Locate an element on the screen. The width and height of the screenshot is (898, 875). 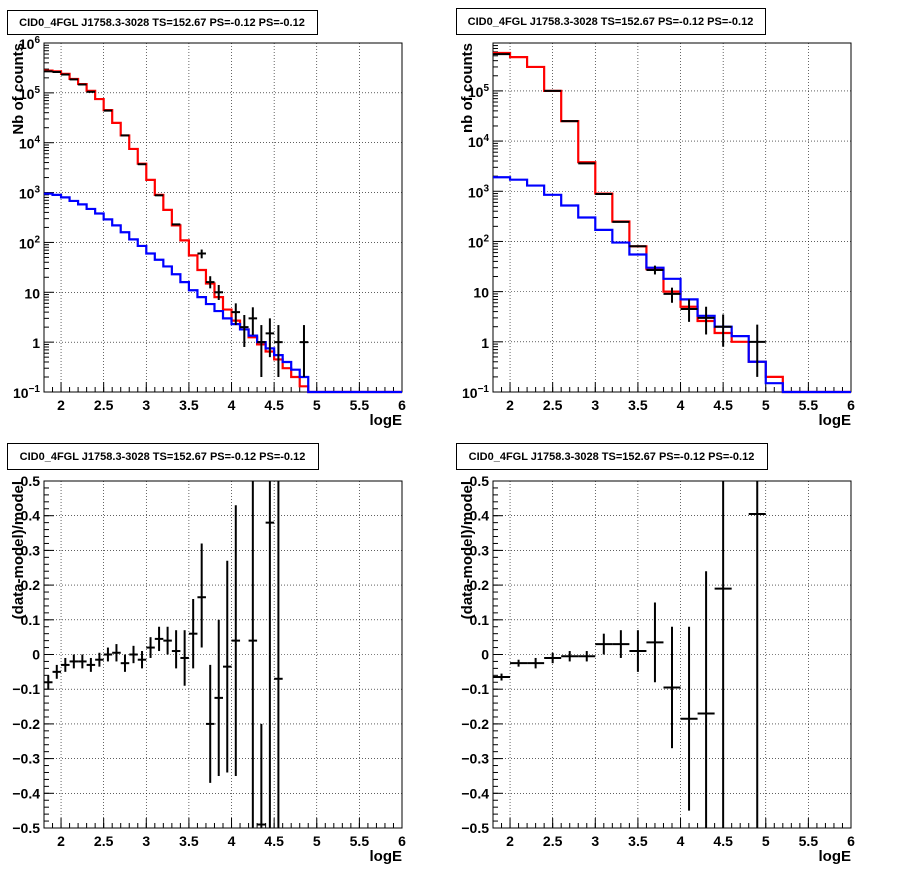
y-axis-label: nb of counts is located at coordinates (467, 88).